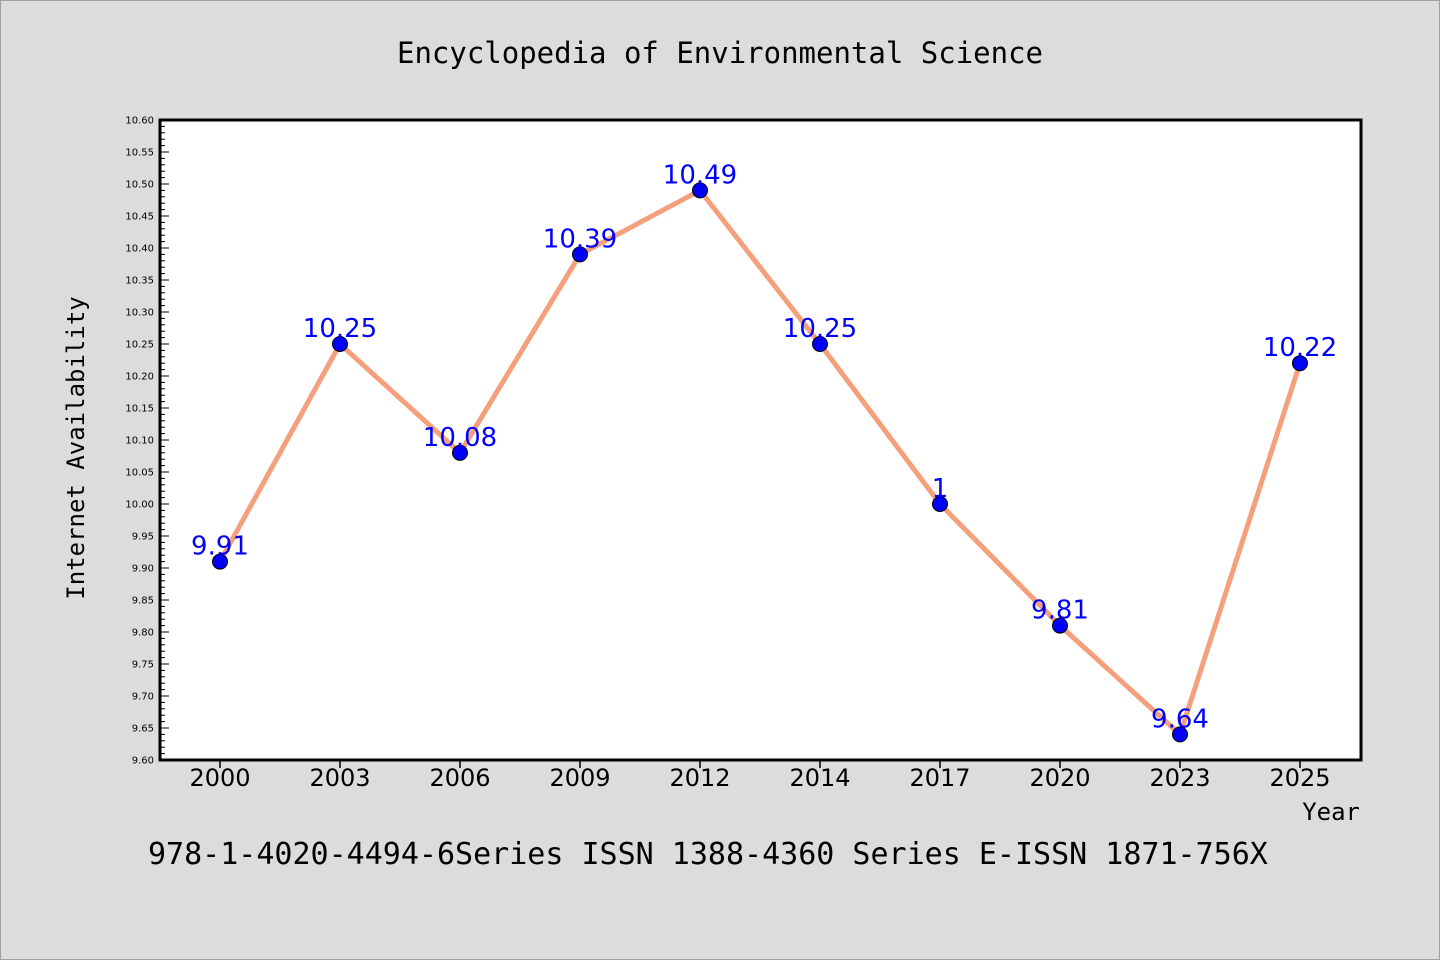 The width and height of the screenshot is (1440, 960). What do you see at coordinates (219, 778) in the screenshot?
I see `x-tick-label: 2000` at bounding box center [219, 778].